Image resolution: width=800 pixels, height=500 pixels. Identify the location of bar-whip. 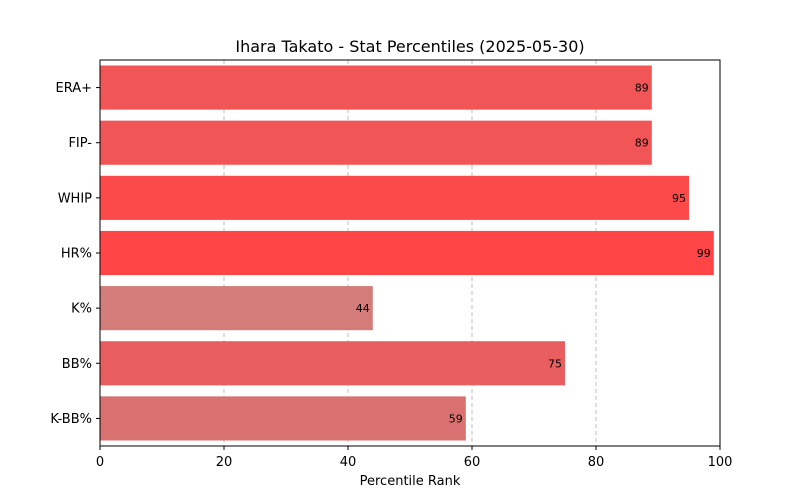
(394, 197).